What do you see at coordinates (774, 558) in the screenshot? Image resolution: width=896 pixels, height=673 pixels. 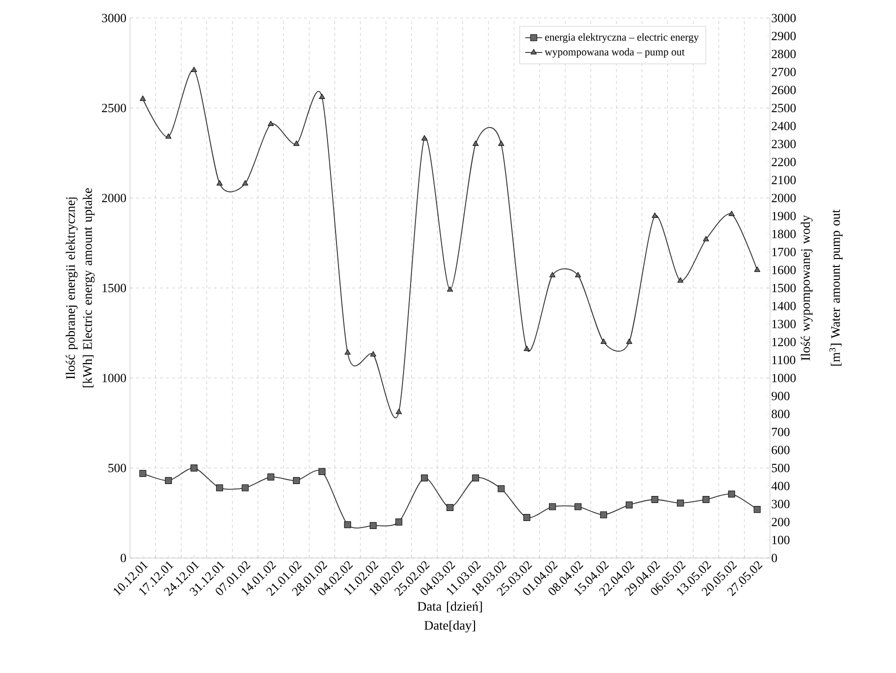 I see `y2-tick-label: 0` at bounding box center [774, 558].